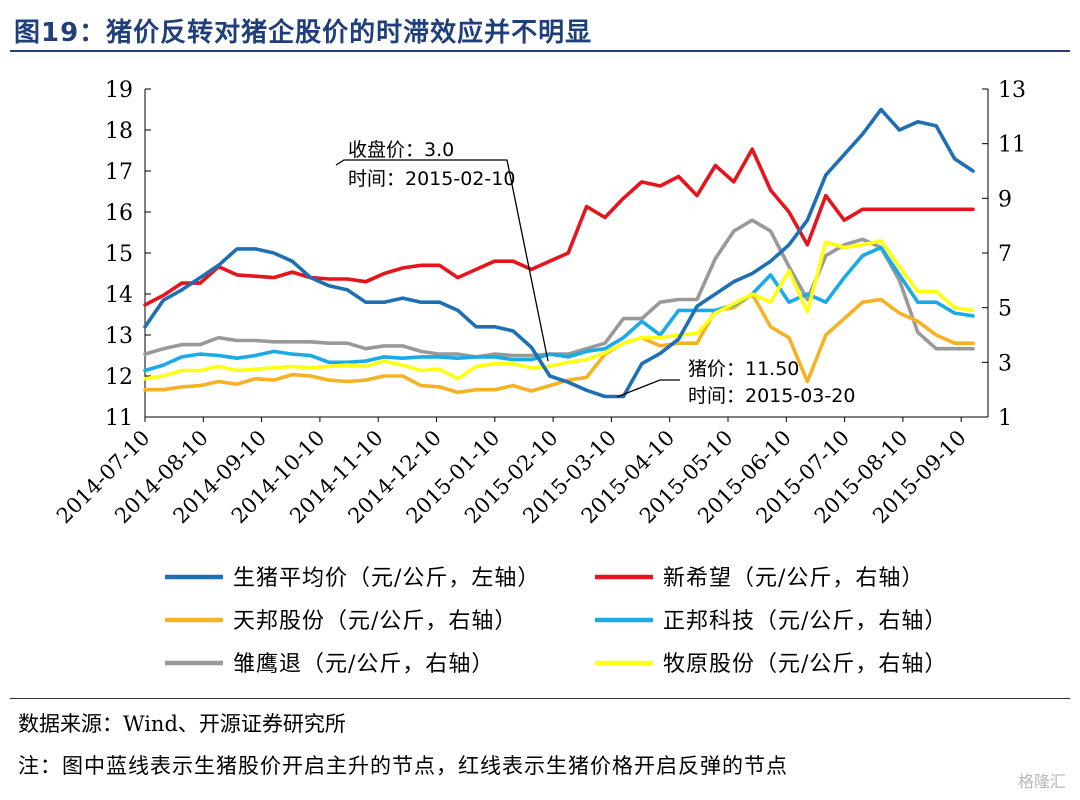 The image size is (1080, 800). Describe the element at coordinates (540, 698) in the screenshot. I see `footer-rule` at that location.